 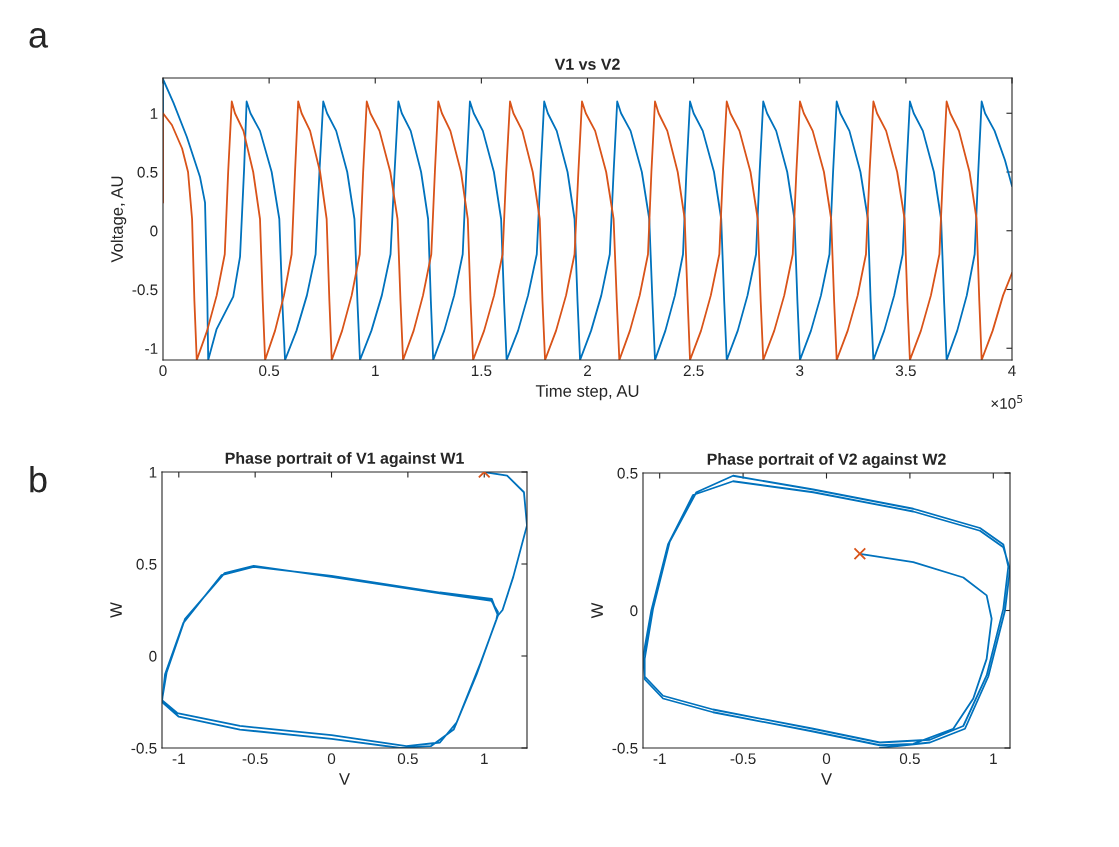 What do you see at coordinates (826, 461) in the screenshot?
I see `chart-title: Phase portrait of V2 against W2` at bounding box center [826, 461].